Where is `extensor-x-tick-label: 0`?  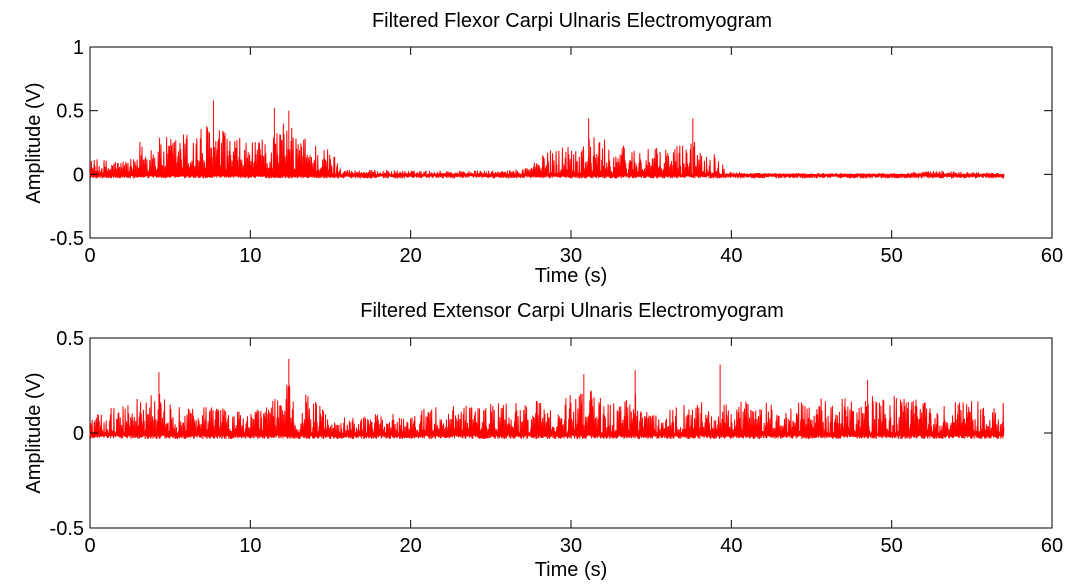 extensor-x-tick-label: 0 is located at coordinates (89, 546).